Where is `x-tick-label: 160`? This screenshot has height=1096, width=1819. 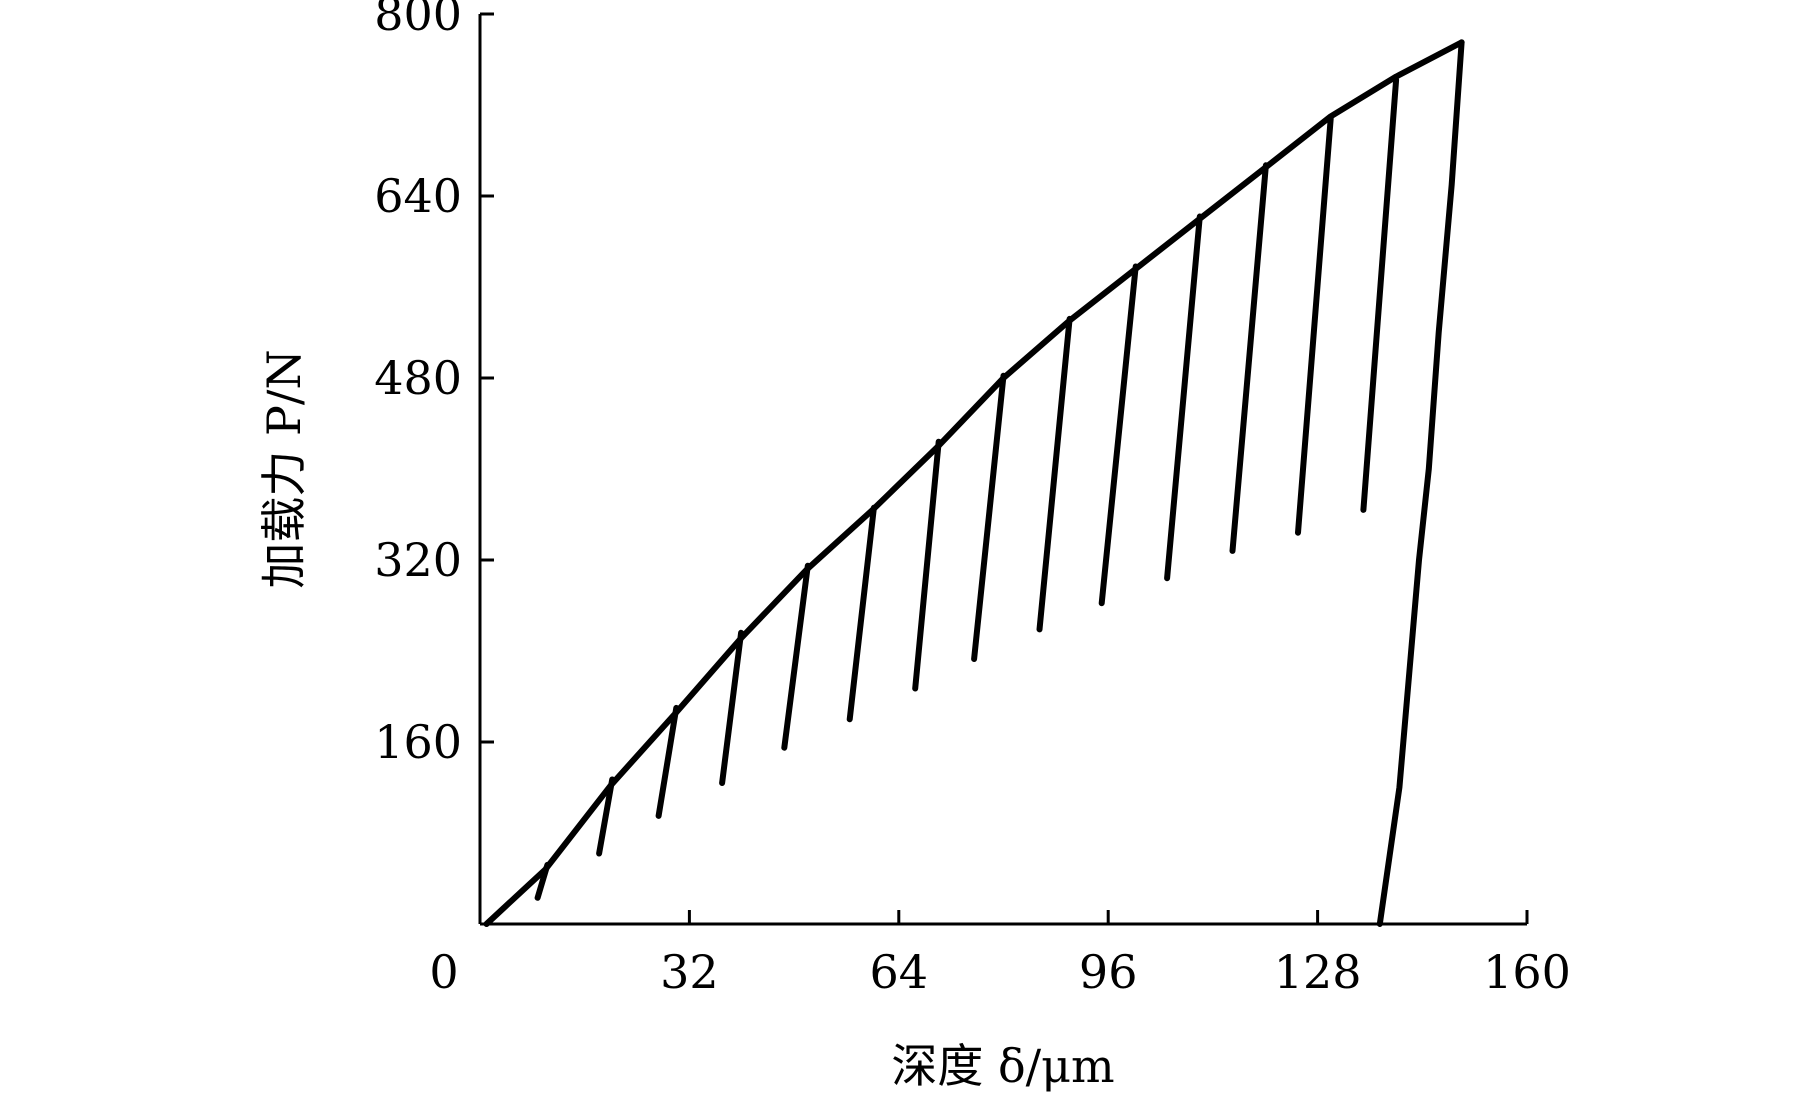
x-tick-label: 160 is located at coordinates (1527, 972).